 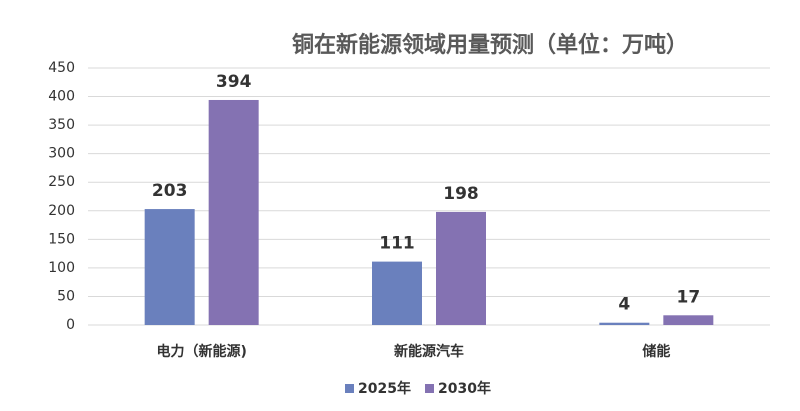 What do you see at coordinates (397, 244) in the screenshot?
I see `value-label: 111` at bounding box center [397, 244].